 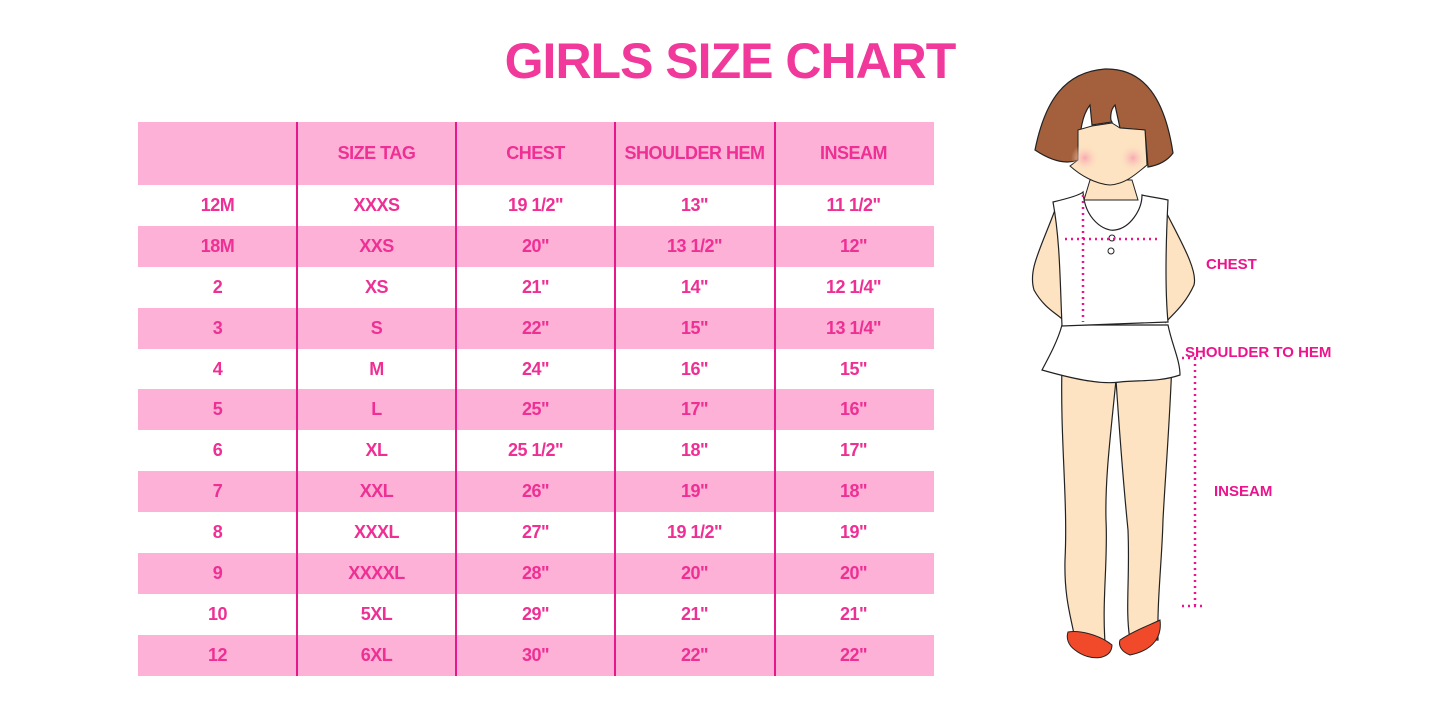 I want to click on chest-cell: 24", so click(x=535, y=368).